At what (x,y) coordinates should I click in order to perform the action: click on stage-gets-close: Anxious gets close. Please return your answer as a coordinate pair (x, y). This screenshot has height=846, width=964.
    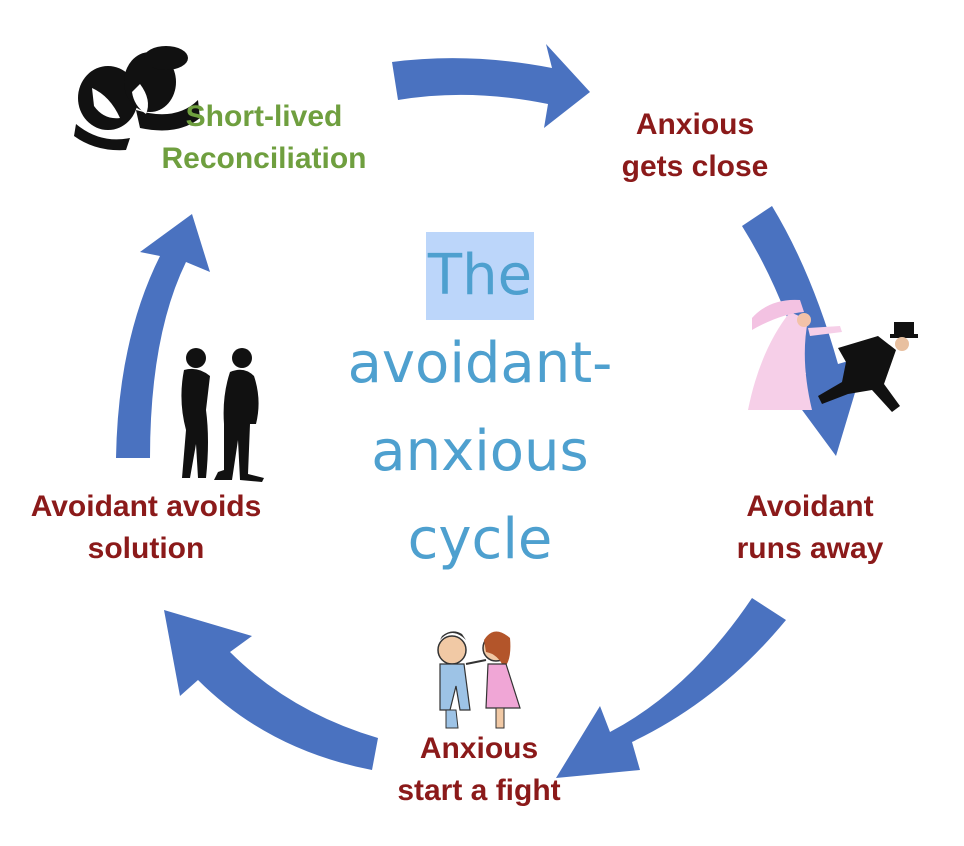
    Looking at the image, I should click on (695, 146).